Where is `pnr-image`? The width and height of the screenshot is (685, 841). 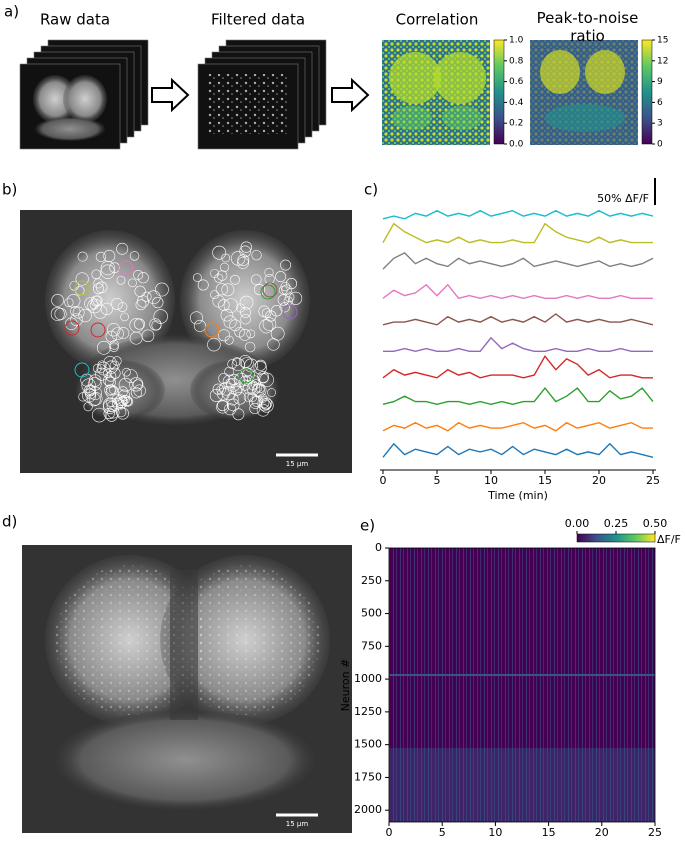 pnr-image is located at coordinates (584, 92).